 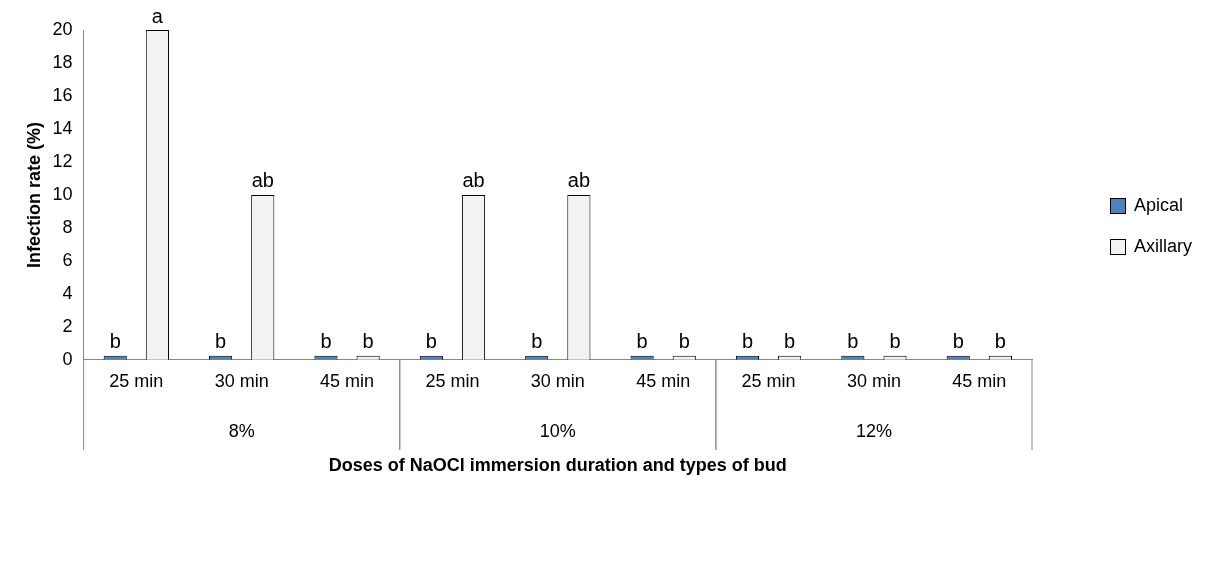 I want to click on y-tick-label: 18, so click(x=62, y=61).